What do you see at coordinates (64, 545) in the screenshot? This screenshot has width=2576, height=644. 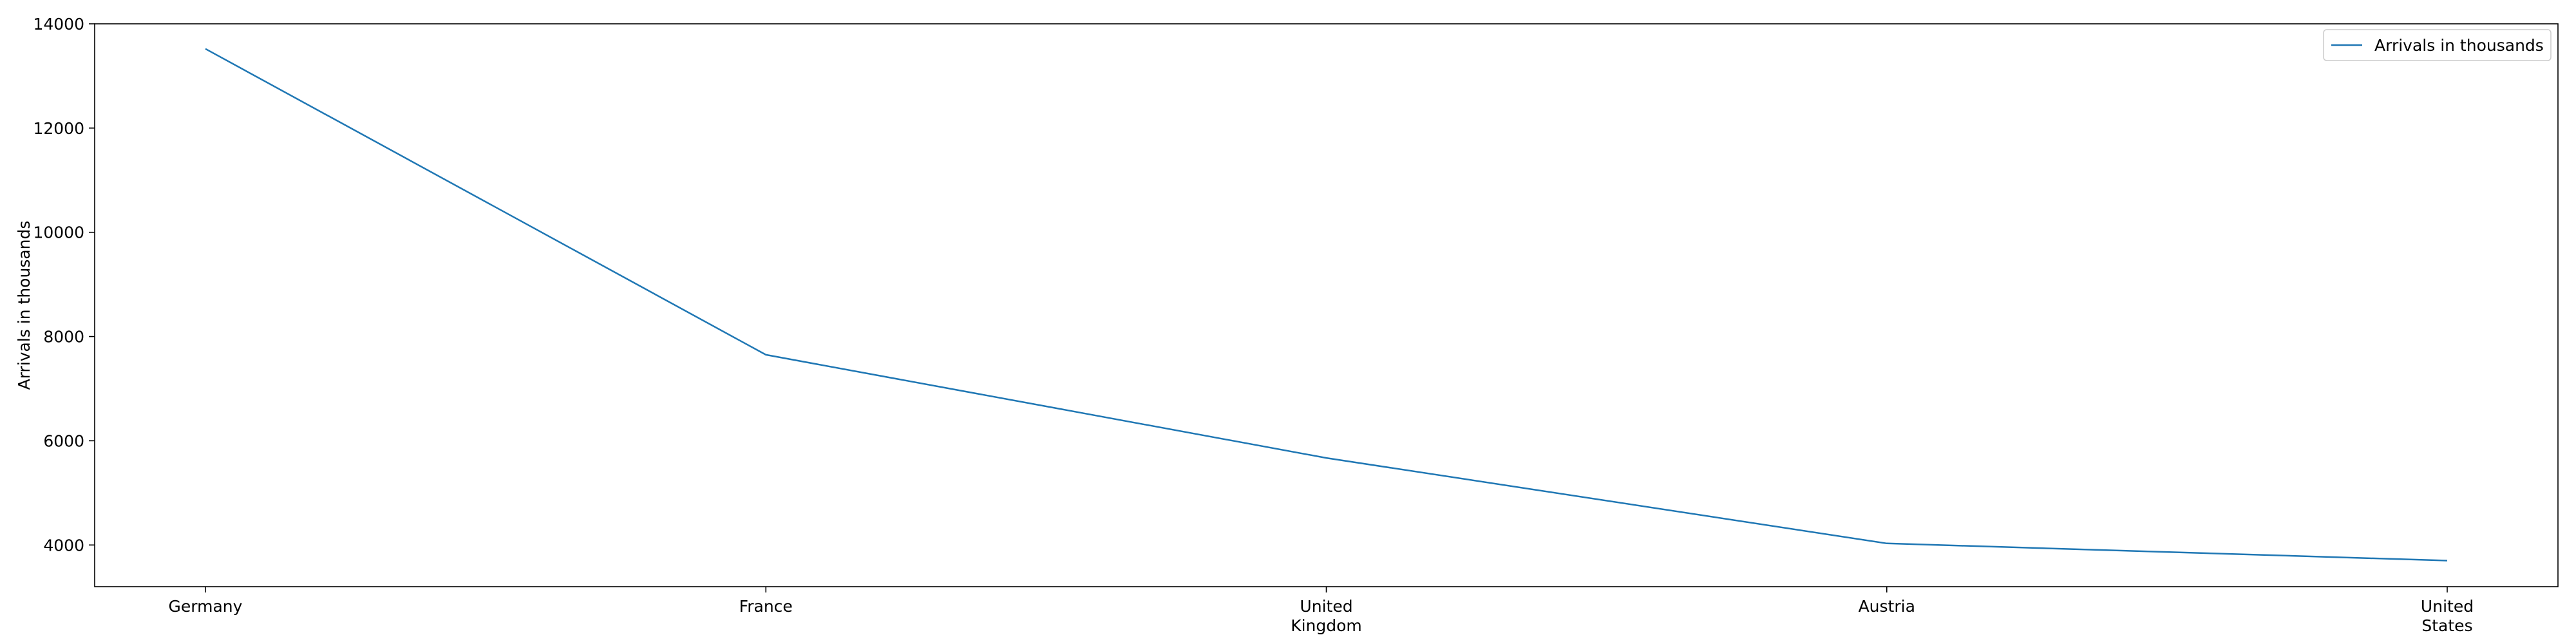 I see `y-tick-label: 4000` at bounding box center [64, 545].